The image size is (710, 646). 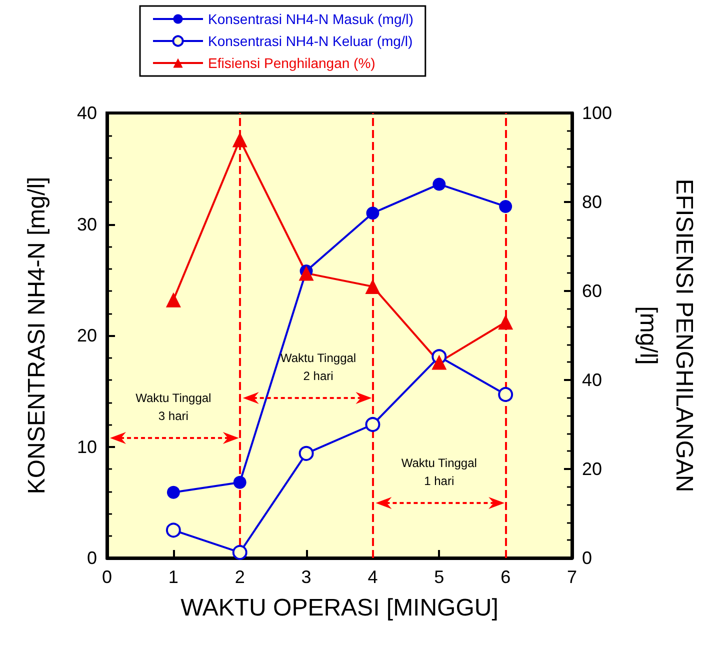 What do you see at coordinates (373, 577) in the screenshot?
I see `x-tick-label: 4` at bounding box center [373, 577].